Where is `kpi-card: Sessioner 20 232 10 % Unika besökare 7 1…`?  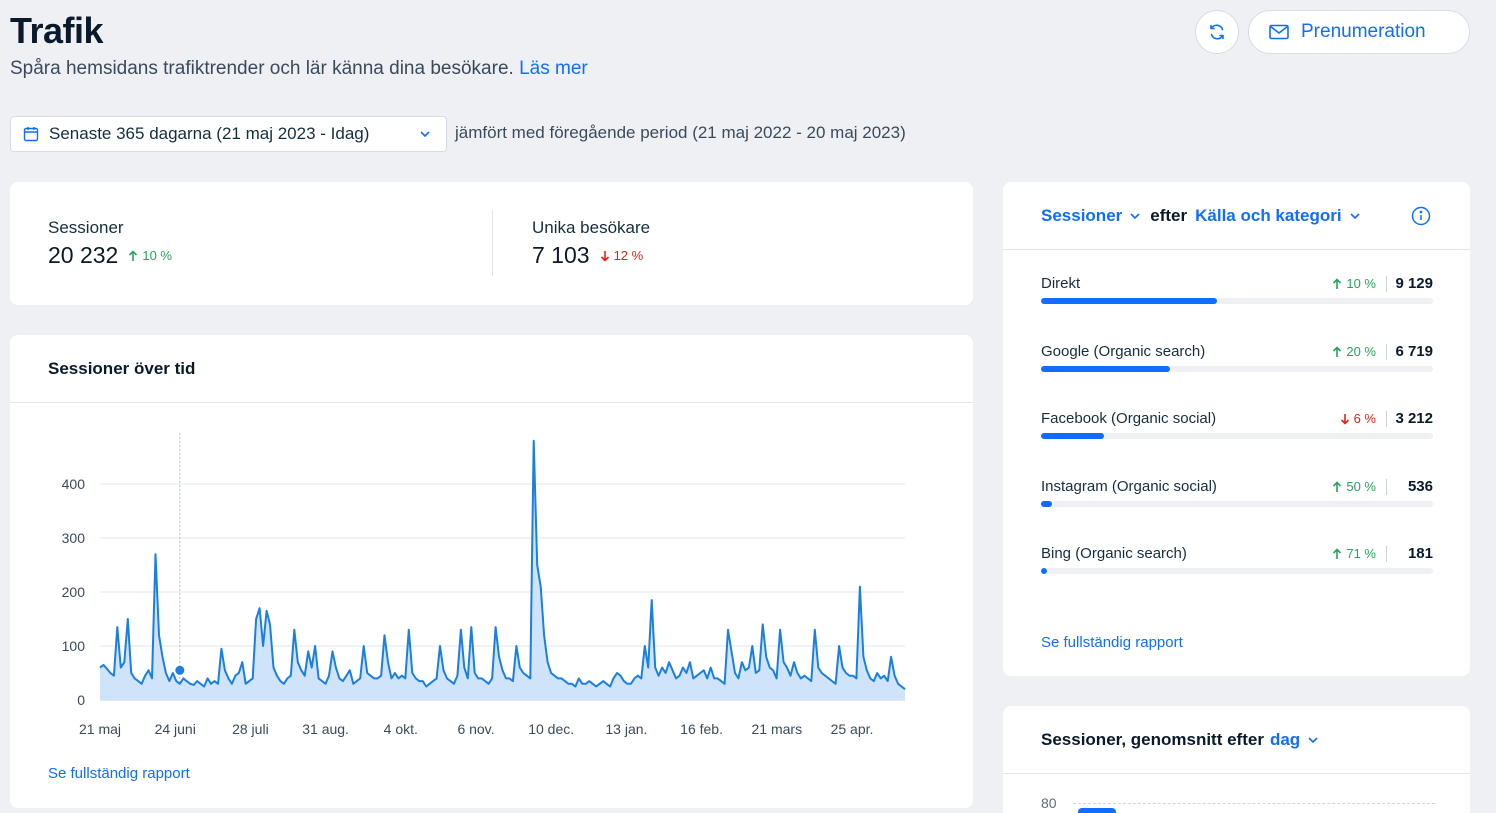 kpi-card: Sessioner 20 232 10 % Unika besökare 7 1… is located at coordinates (491, 243).